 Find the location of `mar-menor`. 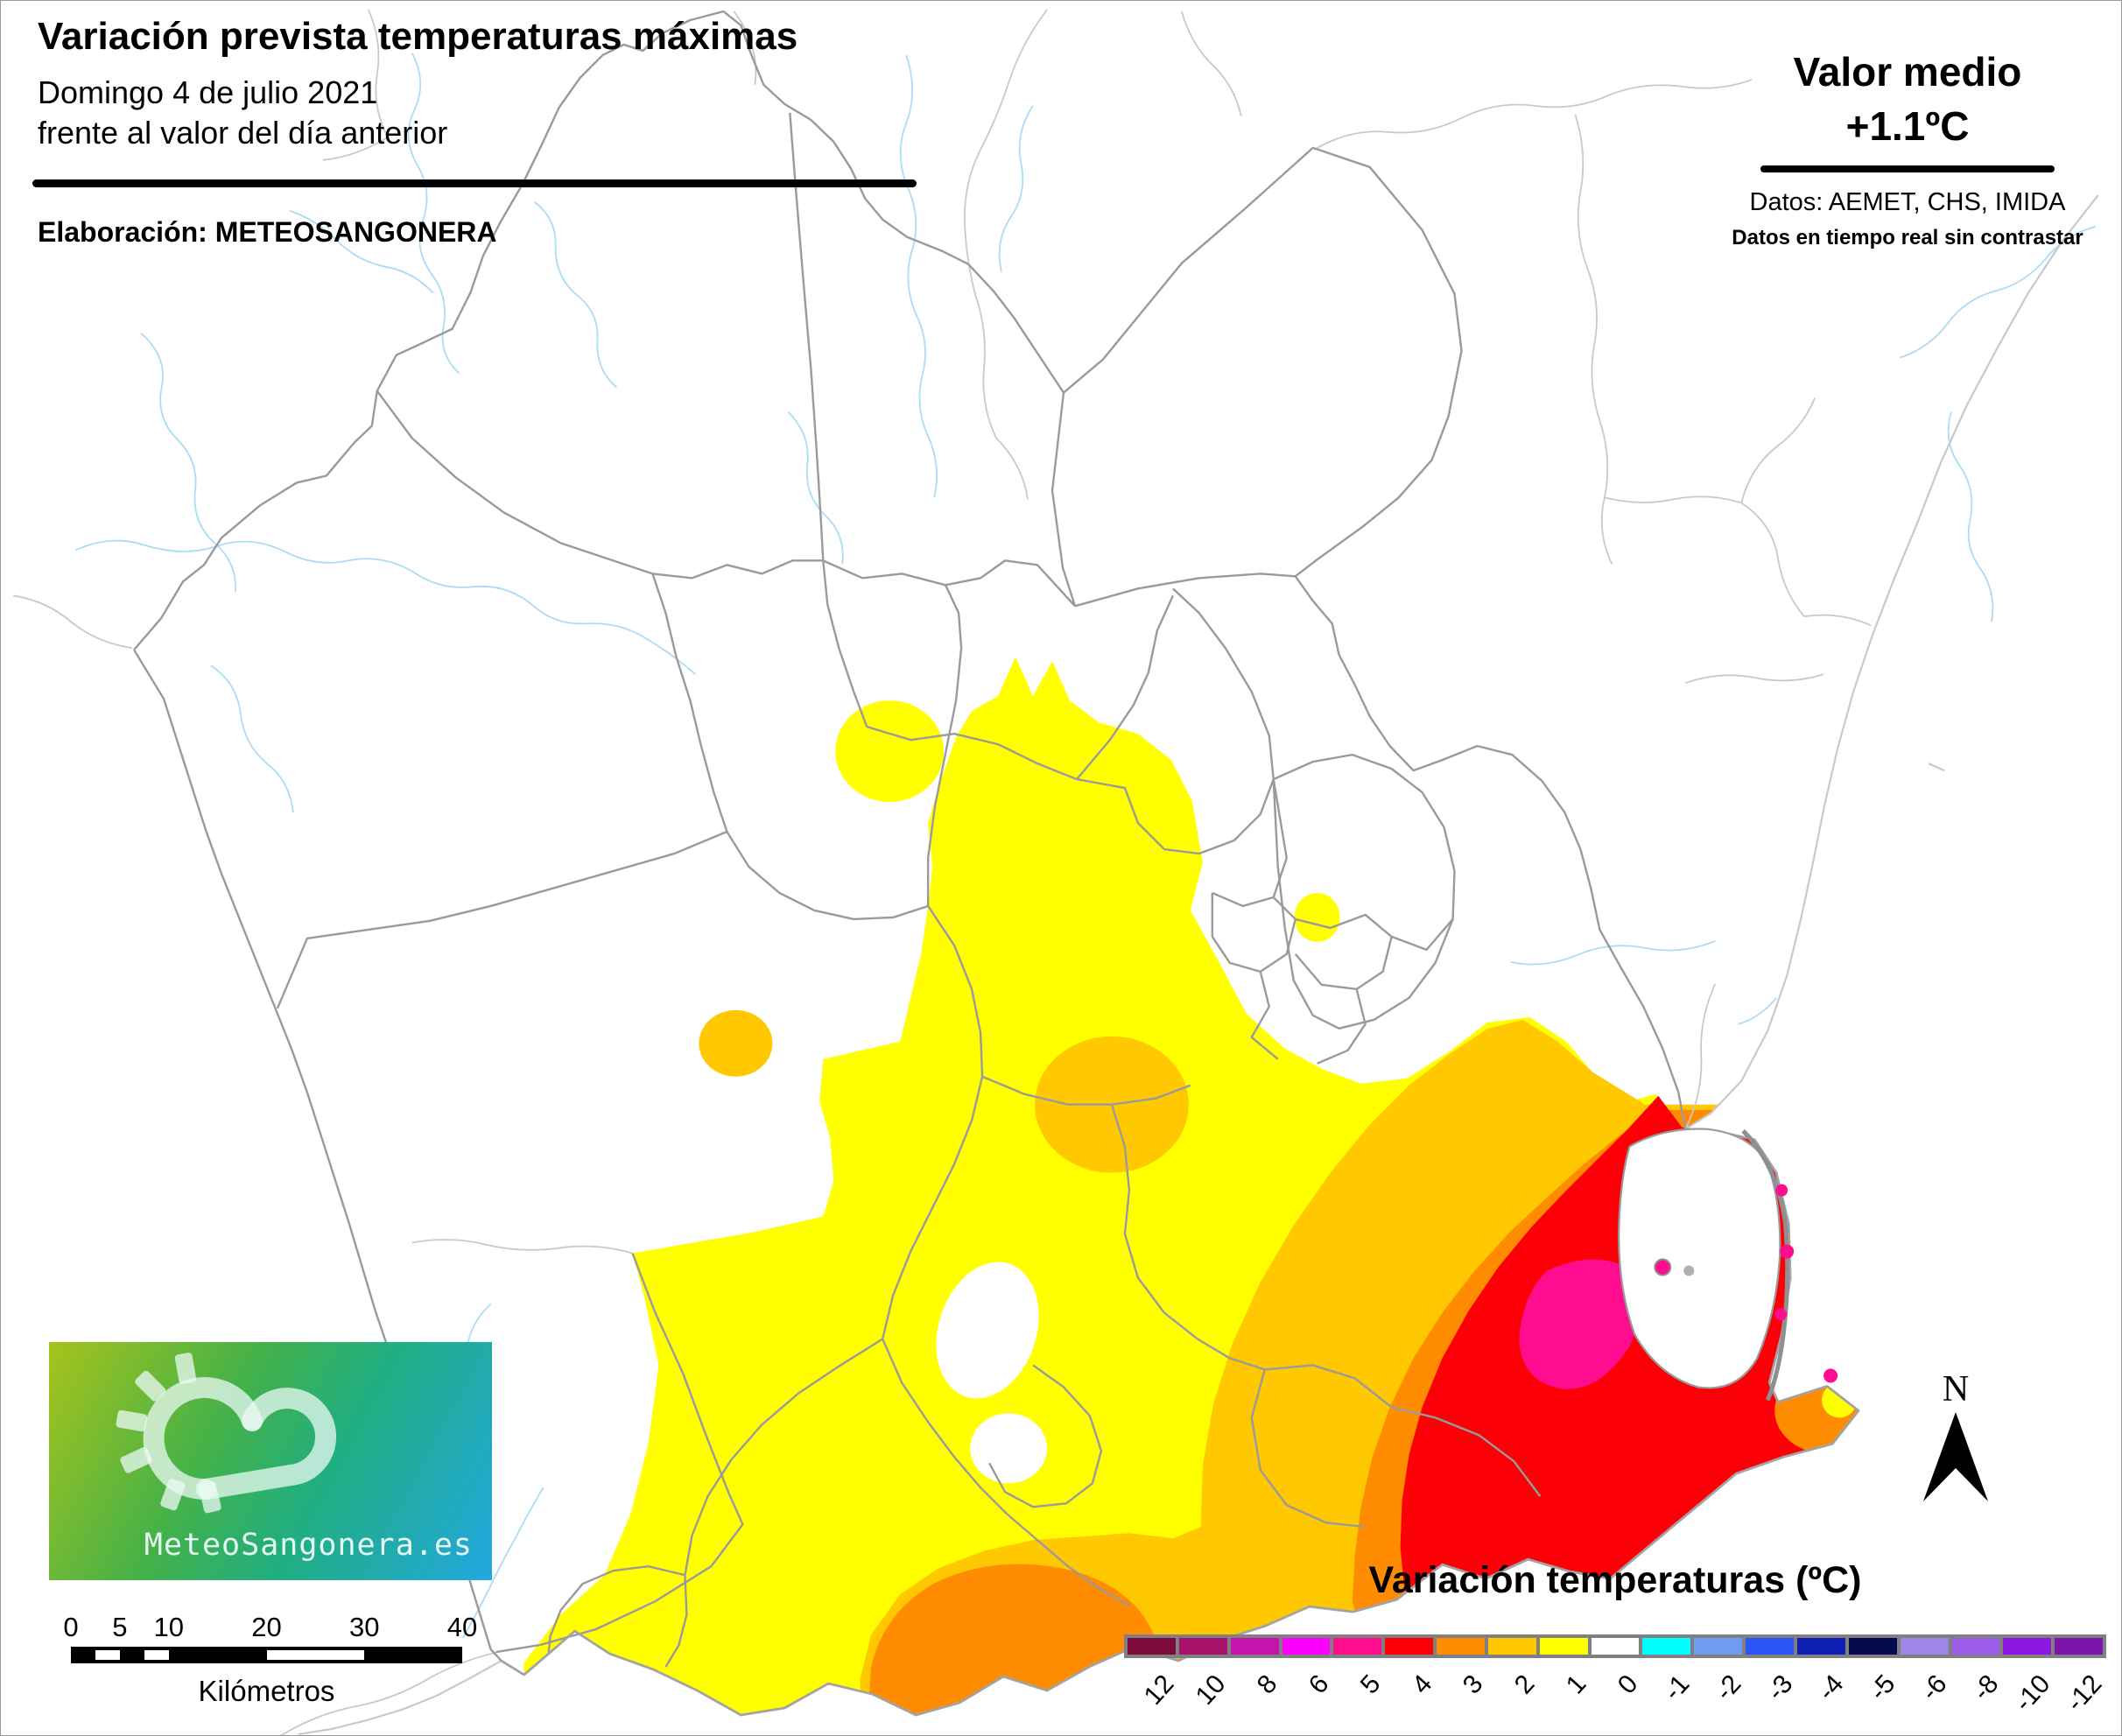

mar-menor is located at coordinates (1728, 1265).